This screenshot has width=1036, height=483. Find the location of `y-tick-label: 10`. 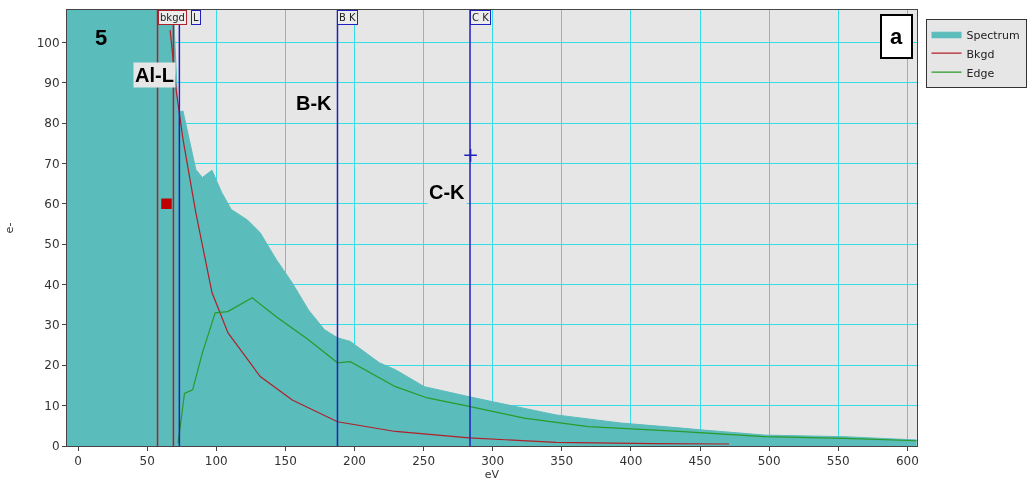

y-tick-label: 10 is located at coordinates (52, 405).